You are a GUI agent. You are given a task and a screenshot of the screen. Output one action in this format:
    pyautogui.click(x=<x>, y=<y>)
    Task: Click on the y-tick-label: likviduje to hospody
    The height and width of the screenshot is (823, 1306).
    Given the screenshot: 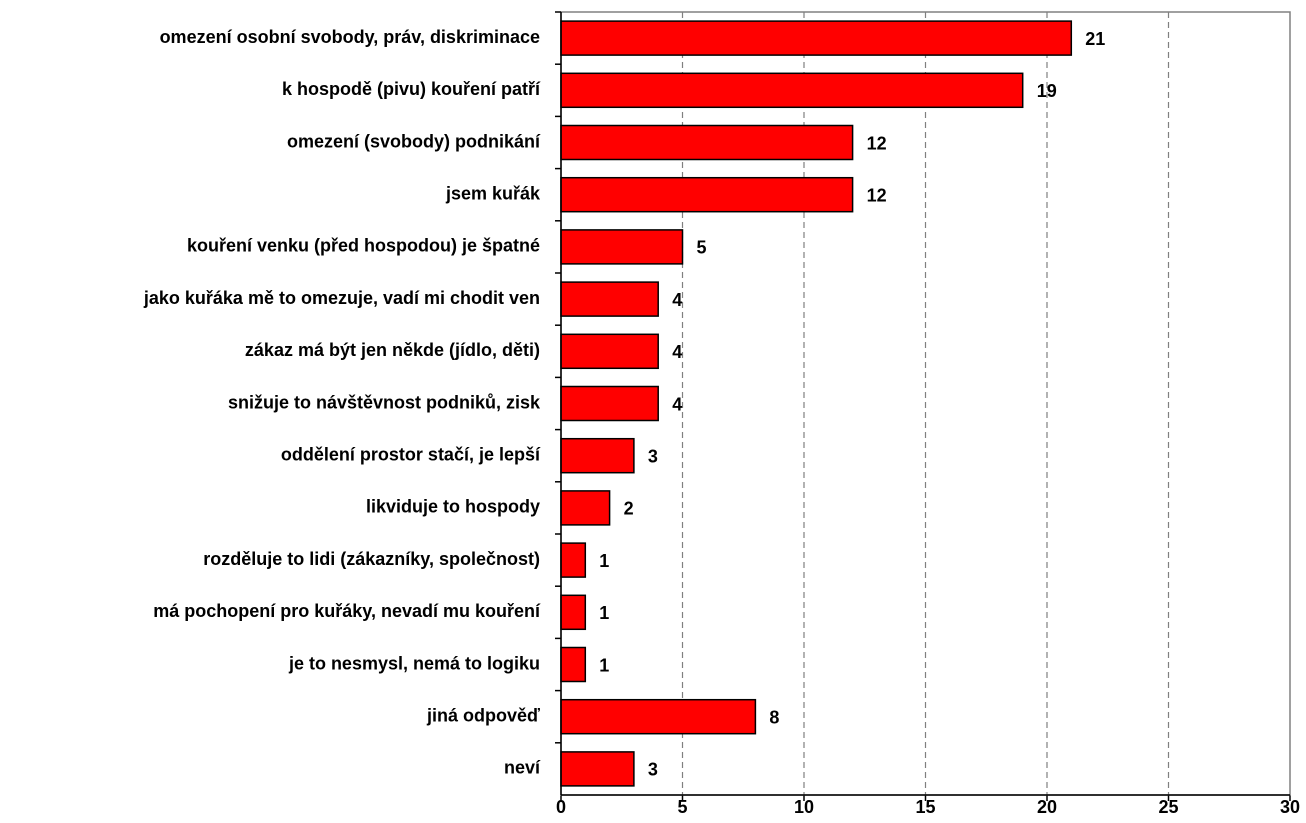 What is the action you would take?
    pyautogui.click(x=453, y=507)
    